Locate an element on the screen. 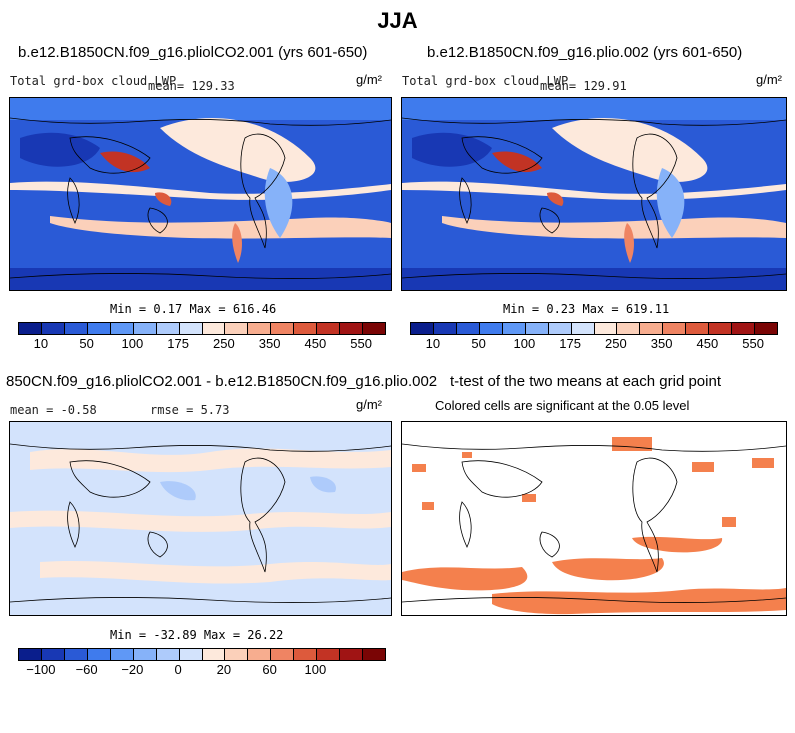 The height and width of the screenshot is (733, 795). panel4-map is located at coordinates (594, 518).